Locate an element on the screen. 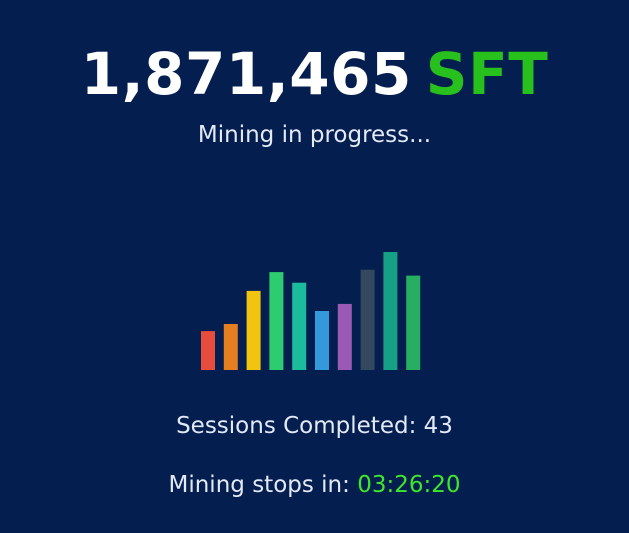 This screenshot has width=629, height=533. countdown-timer: 03:26:20 is located at coordinates (409, 485).